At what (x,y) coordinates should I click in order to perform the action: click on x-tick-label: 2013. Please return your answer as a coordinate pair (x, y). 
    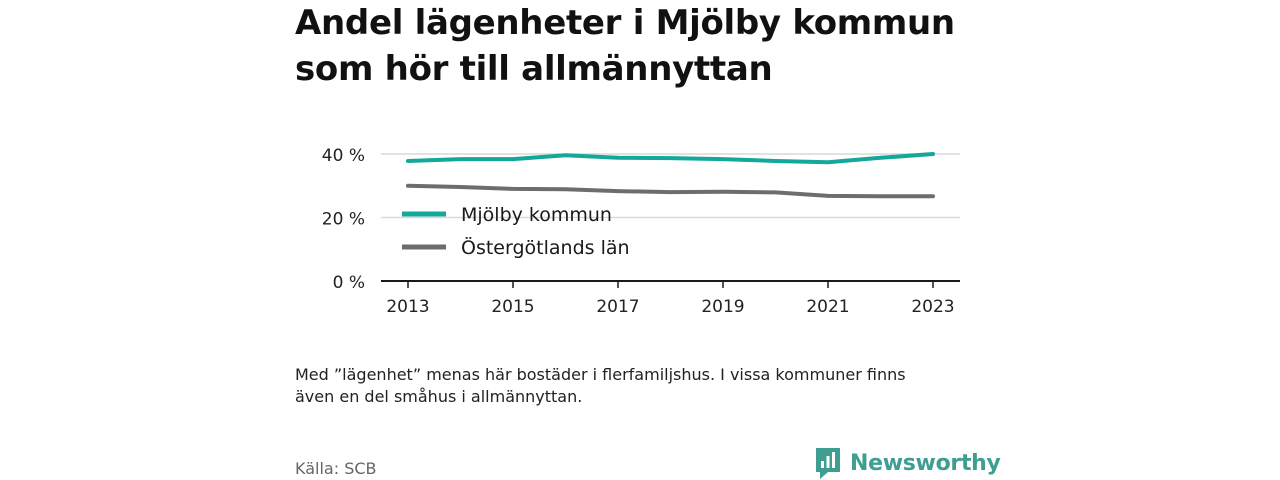
    Looking at the image, I should click on (407, 307).